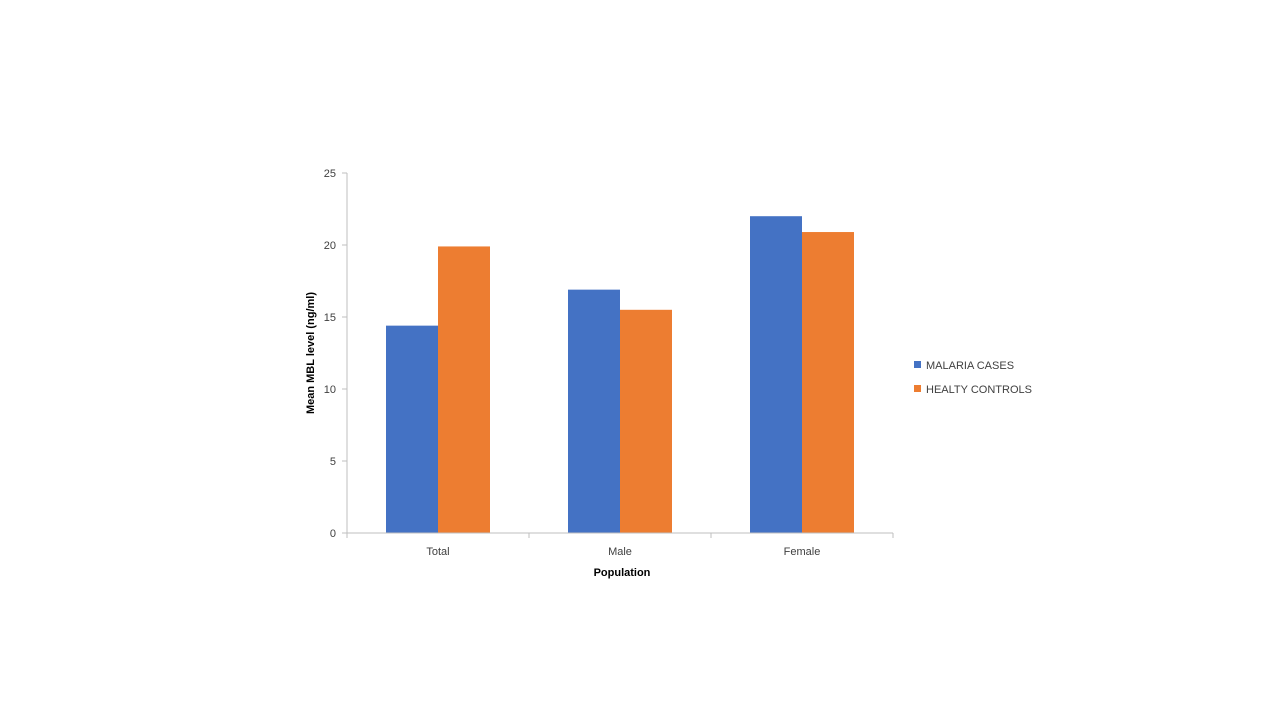 Image resolution: width=1280 pixels, height=720 pixels. What do you see at coordinates (973, 378) in the screenshot?
I see `legend: MALARIA CASES HEALTY CONTROLS` at bounding box center [973, 378].